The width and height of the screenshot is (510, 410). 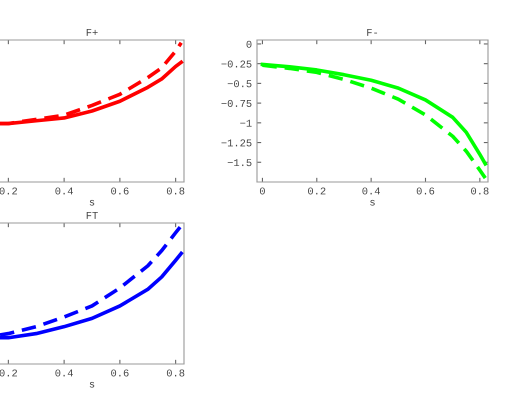 I want to click on y-tick-label: 0, so click(x=249, y=44).